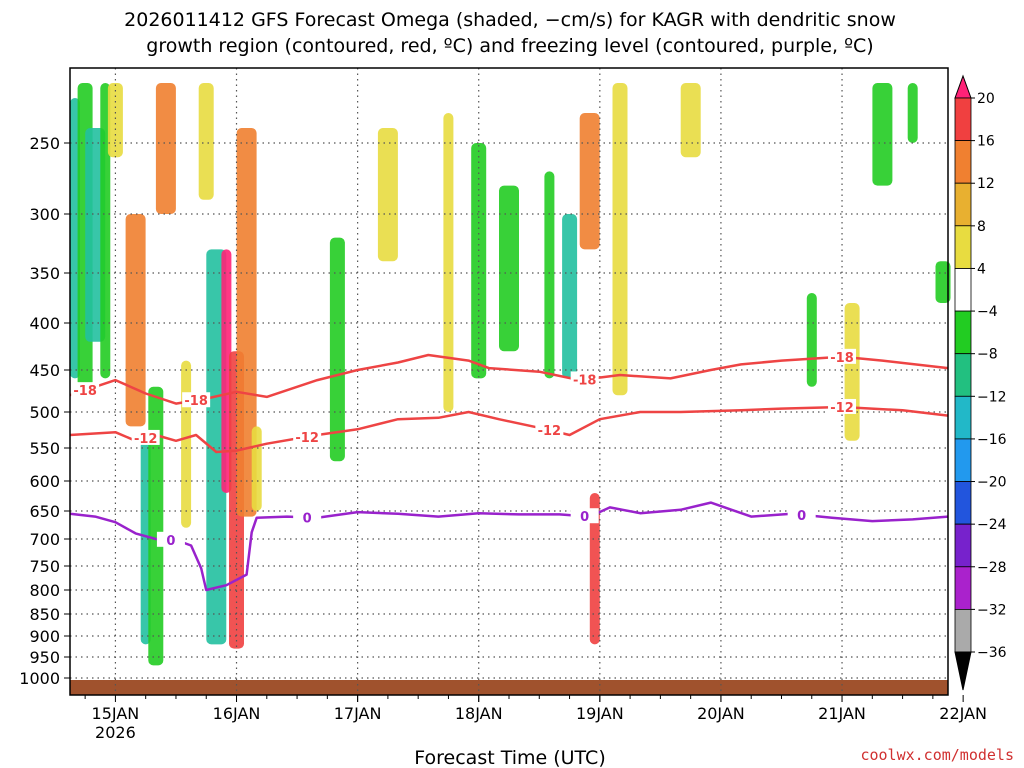 This screenshot has height=768, width=1024. Describe the element at coordinates (44, 481) in the screenshot. I see `y-tick-label: 600` at that location.